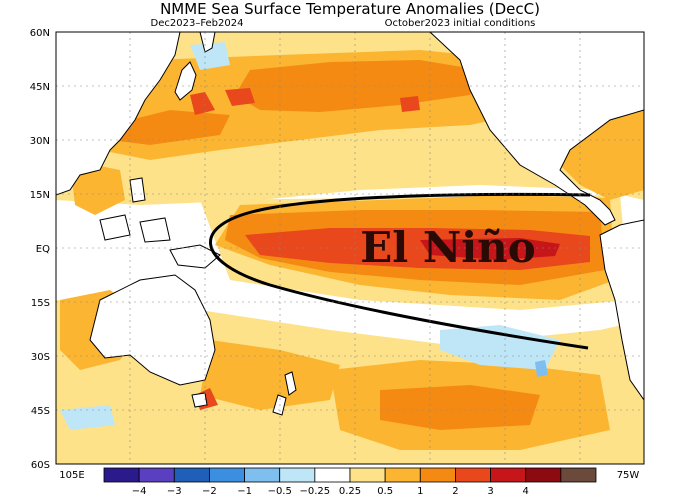 The image size is (700, 501). Describe the element at coordinates (40, 141) in the screenshot. I see `lat-label: 30N` at that location.